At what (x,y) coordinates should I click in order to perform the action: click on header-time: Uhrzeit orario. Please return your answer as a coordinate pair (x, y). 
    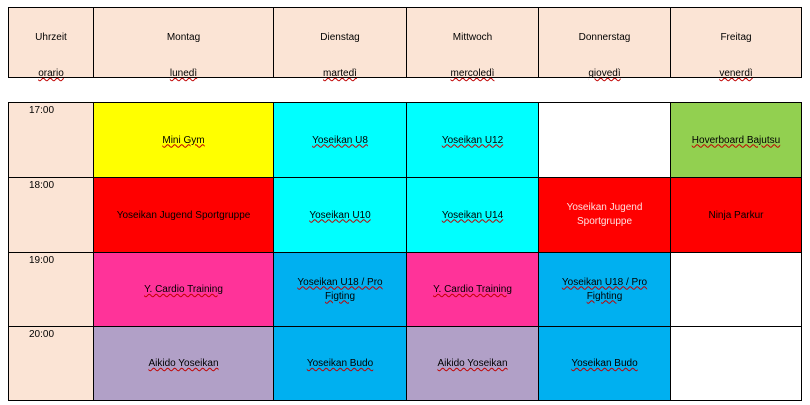
    Looking at the image, I should click on (51, 43).